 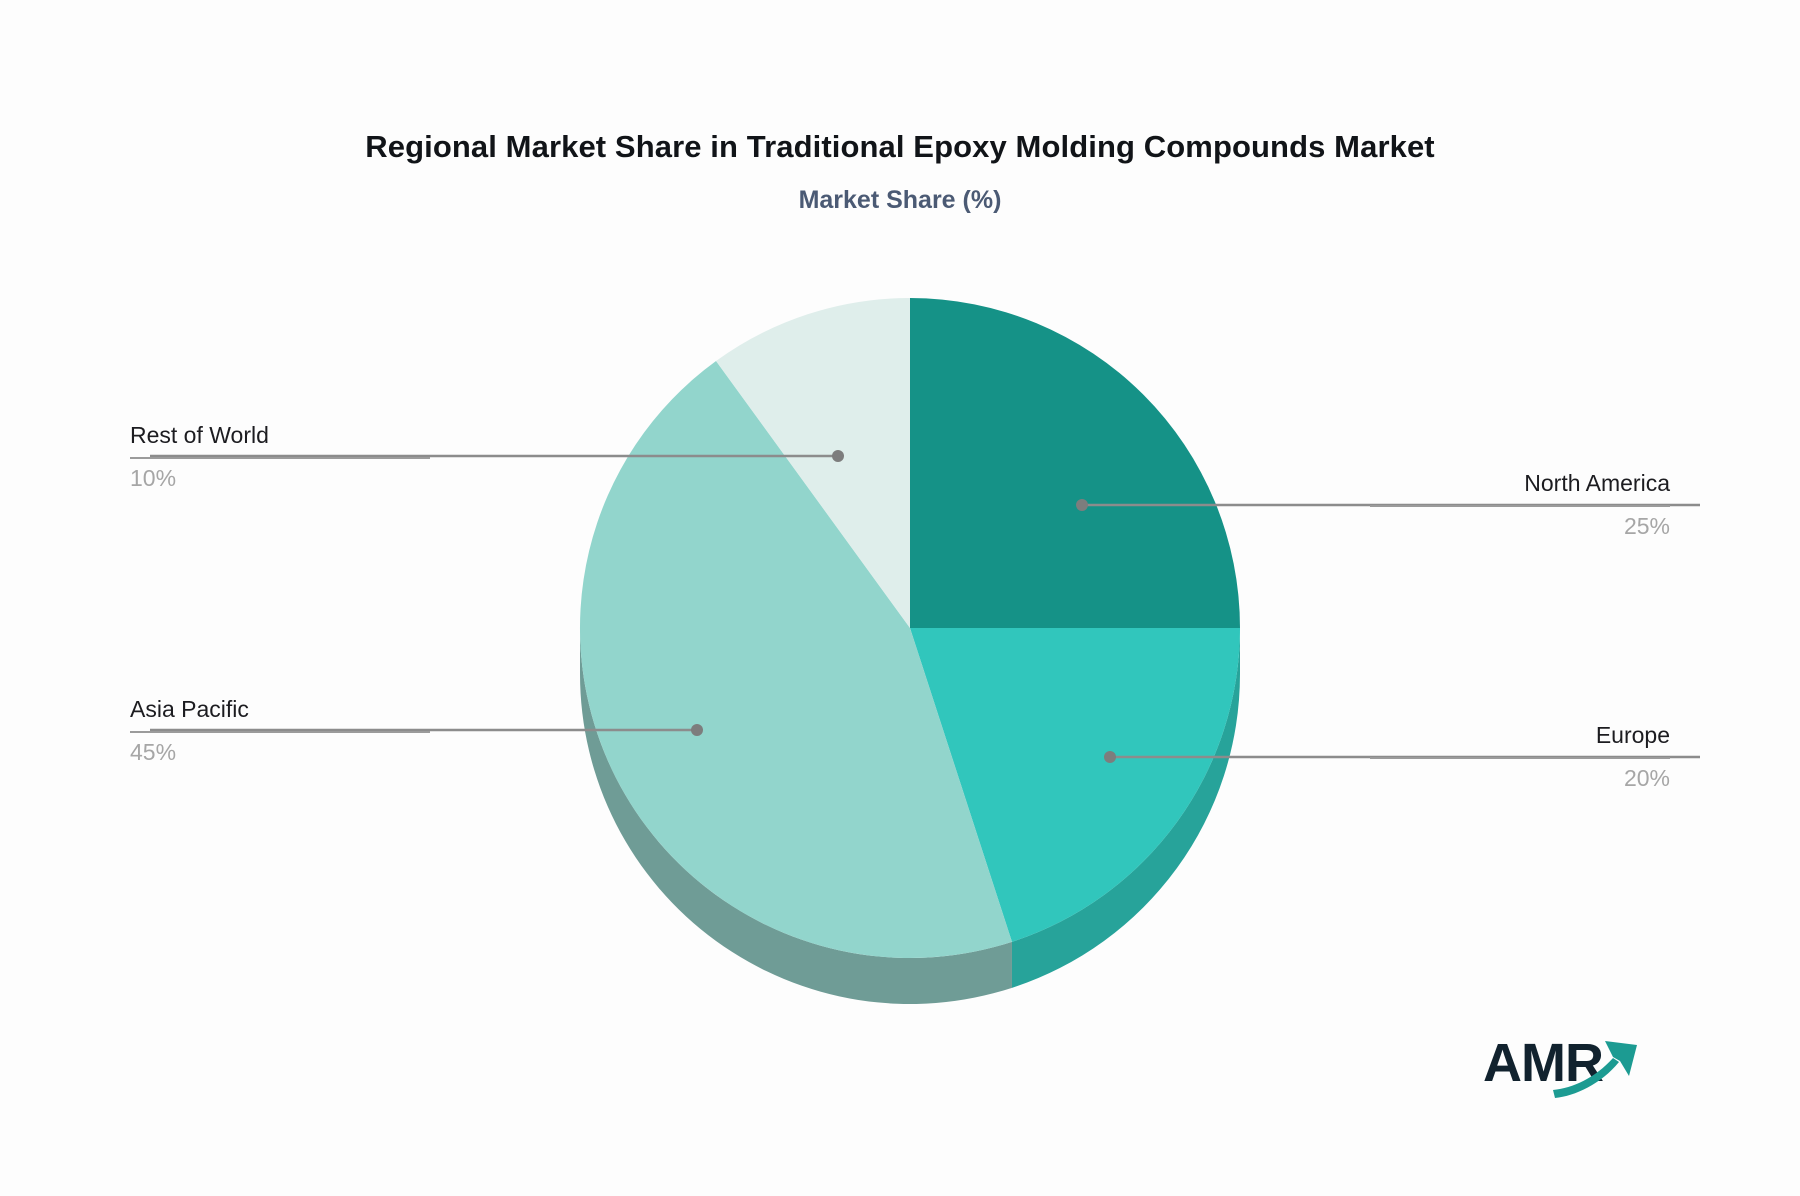 What do you see at coordinates (1646, 526) in the screenshot?
I see `callout-value-north-america: 25%` at bounding box center [1646, 526].